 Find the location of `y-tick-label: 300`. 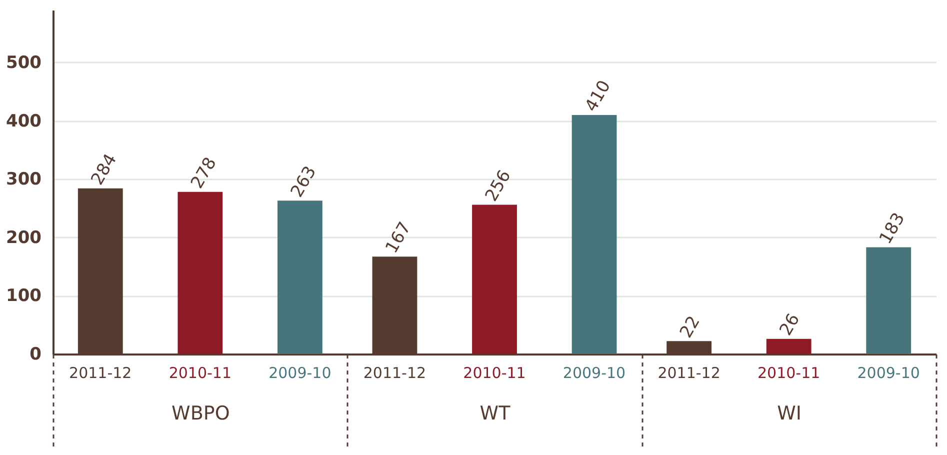

y-tick-label: 300 is located at coordinates (24, 180).